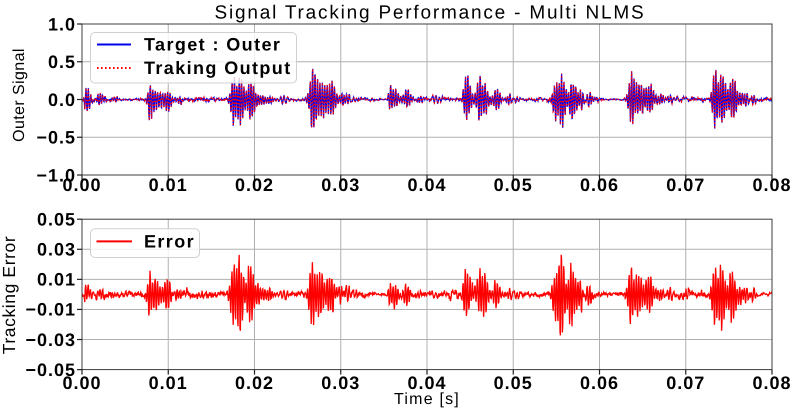 The image size is (795, 410). Describe the element at coordinates (212, 45) in the screenshot. I see `svg-text: Target : Outer` at that location.